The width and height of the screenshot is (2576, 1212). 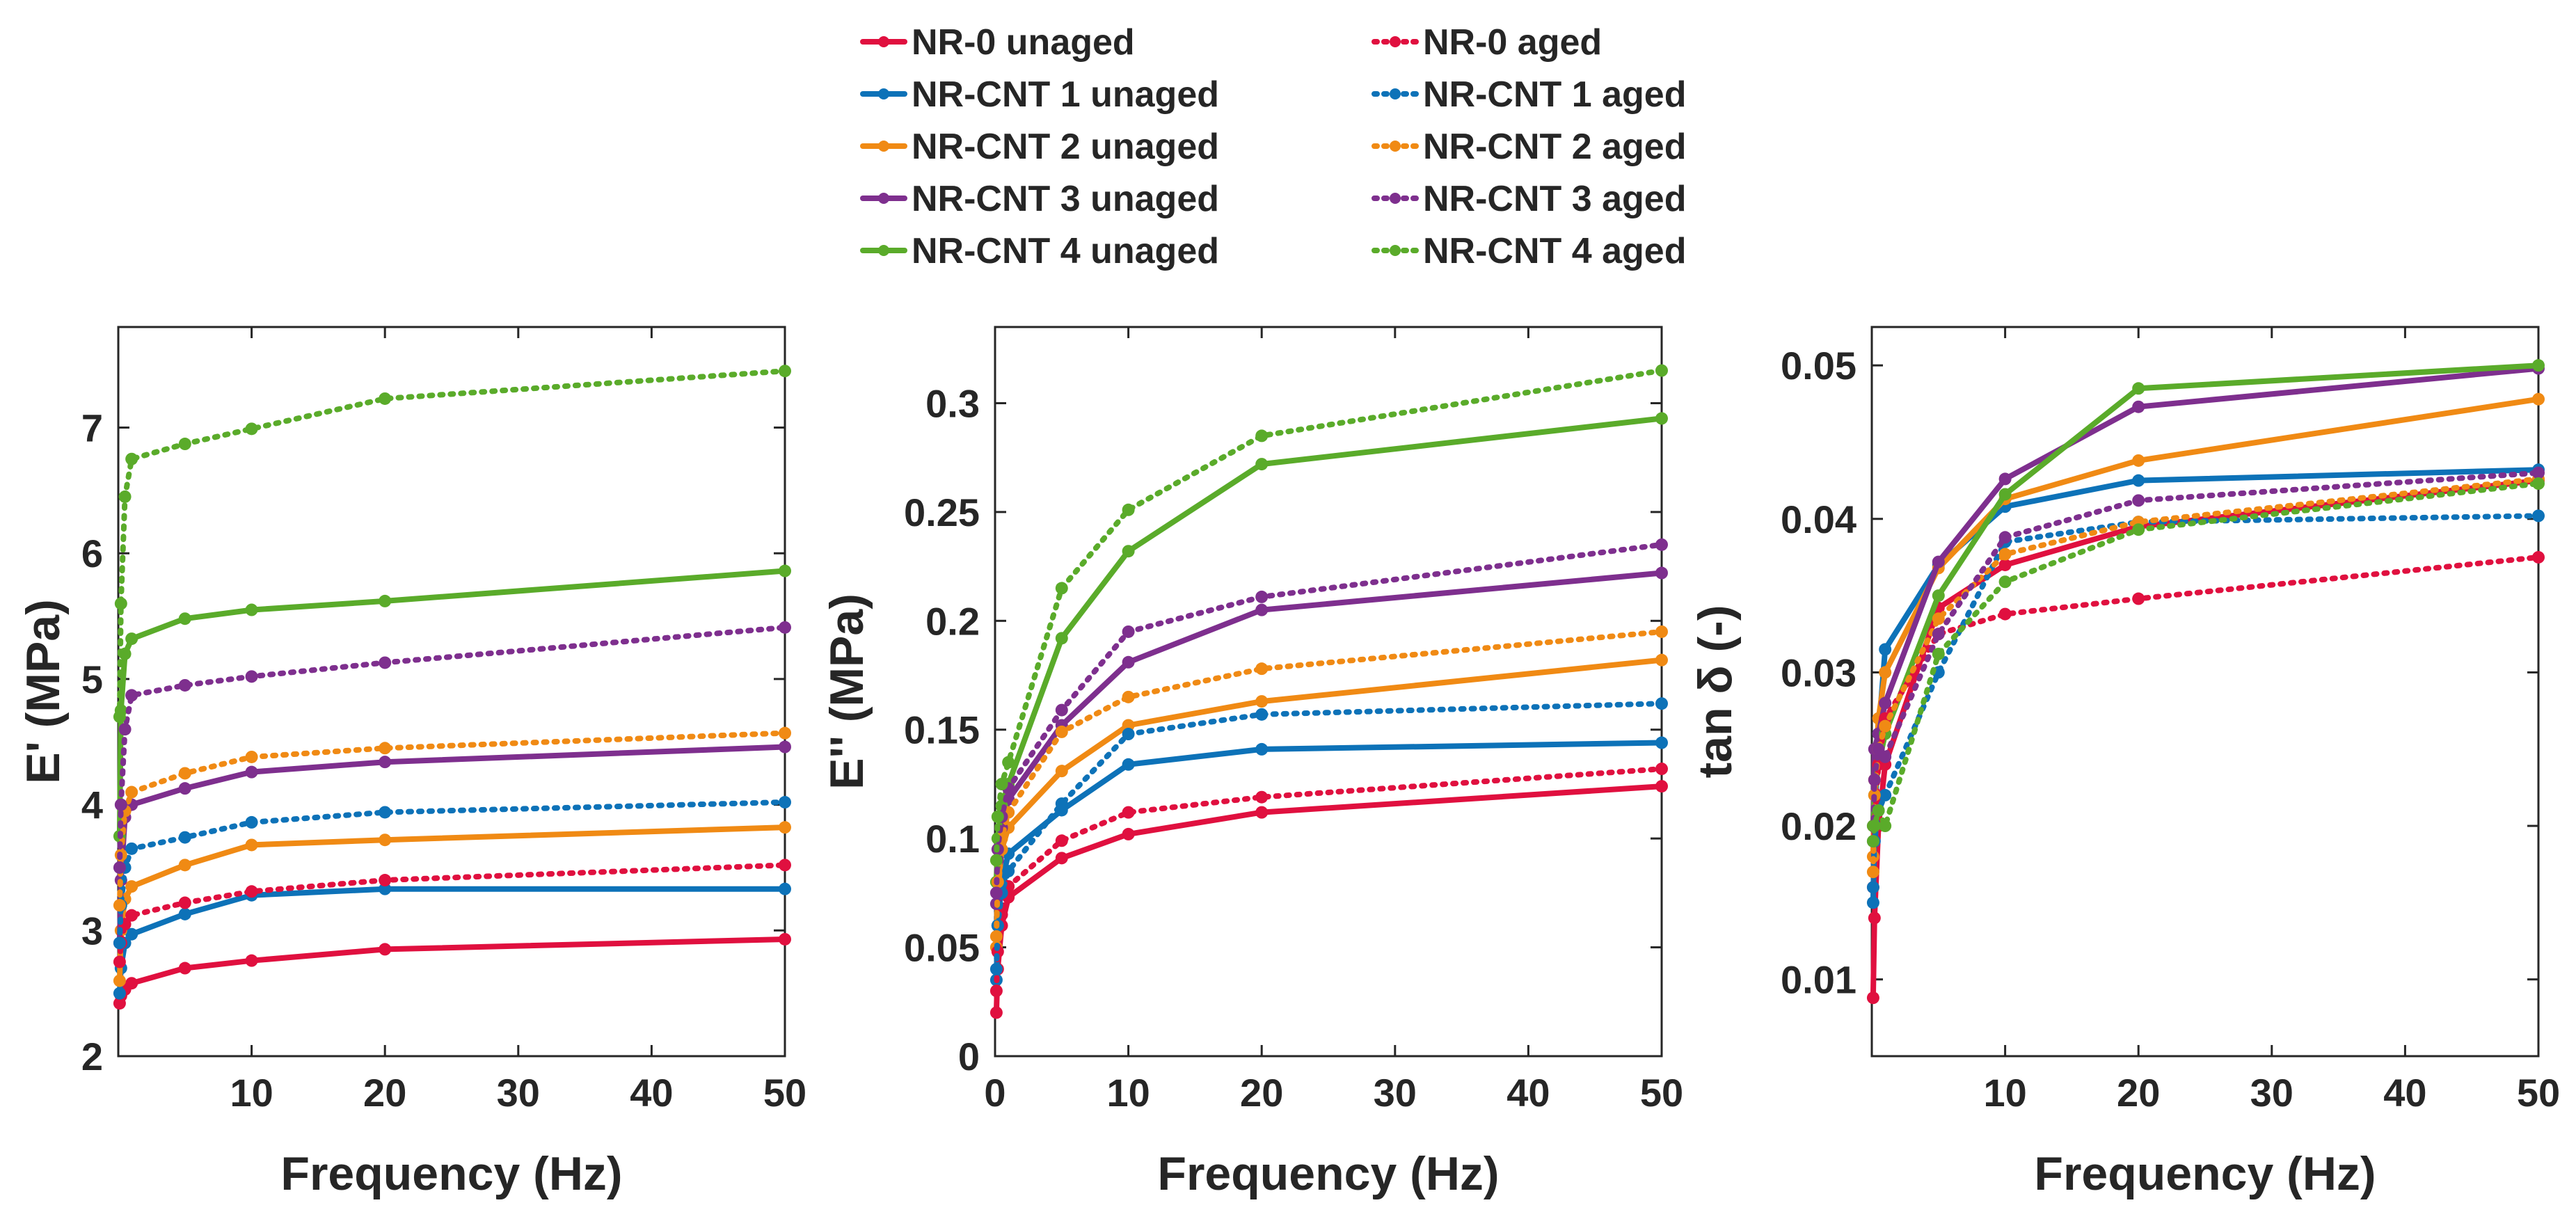 What do you see at coordinates (1819, 980) in the screenshot?
I see `y-tick-label: 0.01` at bounding box center [1819, 980].